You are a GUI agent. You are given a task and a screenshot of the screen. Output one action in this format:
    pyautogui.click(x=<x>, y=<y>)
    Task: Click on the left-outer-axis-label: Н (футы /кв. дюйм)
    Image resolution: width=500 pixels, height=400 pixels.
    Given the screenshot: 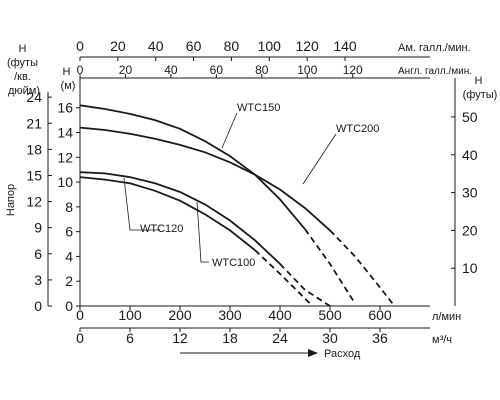 What is the action you would take?
    pyautogui.click(x=24, y=70)
    